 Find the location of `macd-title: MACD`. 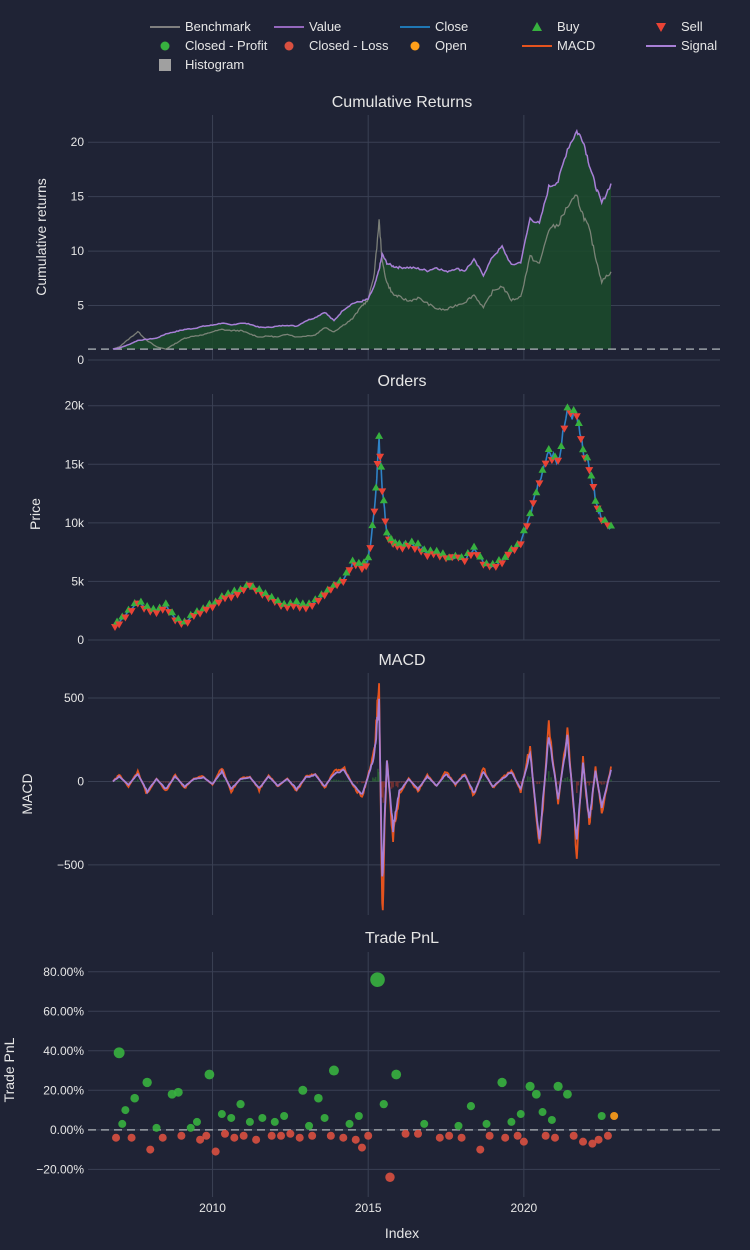

macd-title: MACD is located at coordinates (401, 660).